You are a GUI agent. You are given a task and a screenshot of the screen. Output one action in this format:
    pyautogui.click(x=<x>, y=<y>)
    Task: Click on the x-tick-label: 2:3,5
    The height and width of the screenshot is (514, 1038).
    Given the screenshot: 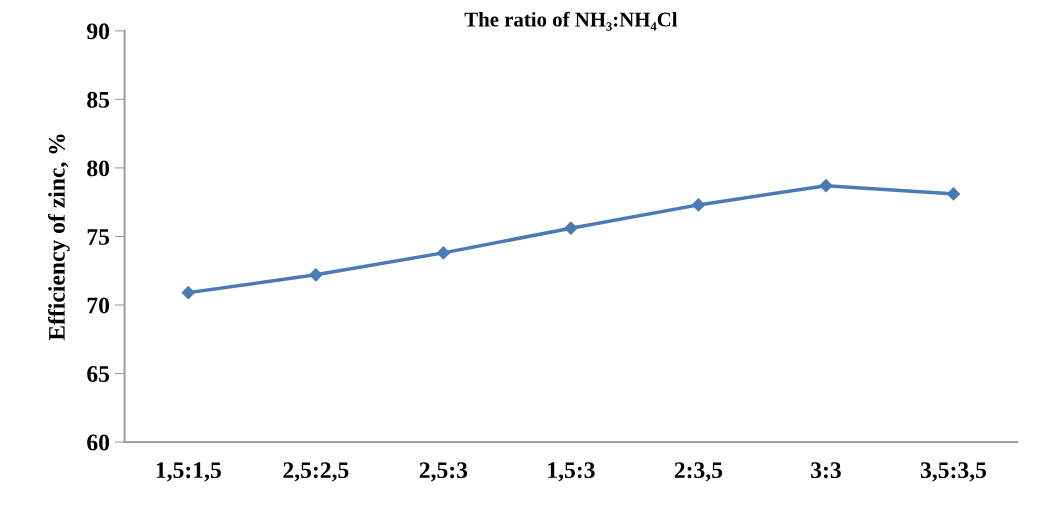 What is the action you would take?
    pyautogui.click(x=698, y=472)
    